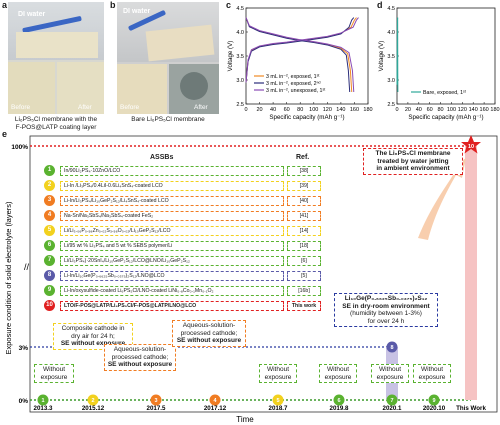 The height and width of the screenshot is (425, 500). What do you see at coordinates (413, 168) in the screenshot?
I see `annotation-line: in ambient environment` at bounding box center [413, 168].